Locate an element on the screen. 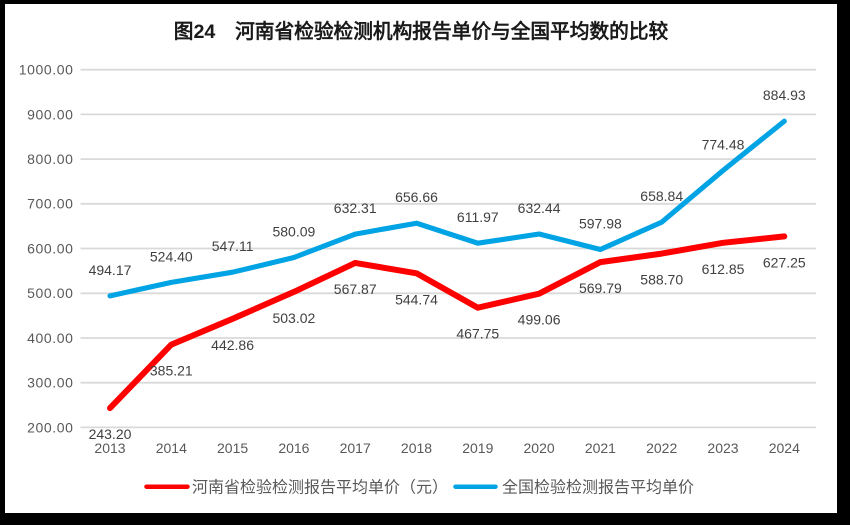 The image size is (850, 525). svg-text: 656.66 is located at coordinates (416, 197).